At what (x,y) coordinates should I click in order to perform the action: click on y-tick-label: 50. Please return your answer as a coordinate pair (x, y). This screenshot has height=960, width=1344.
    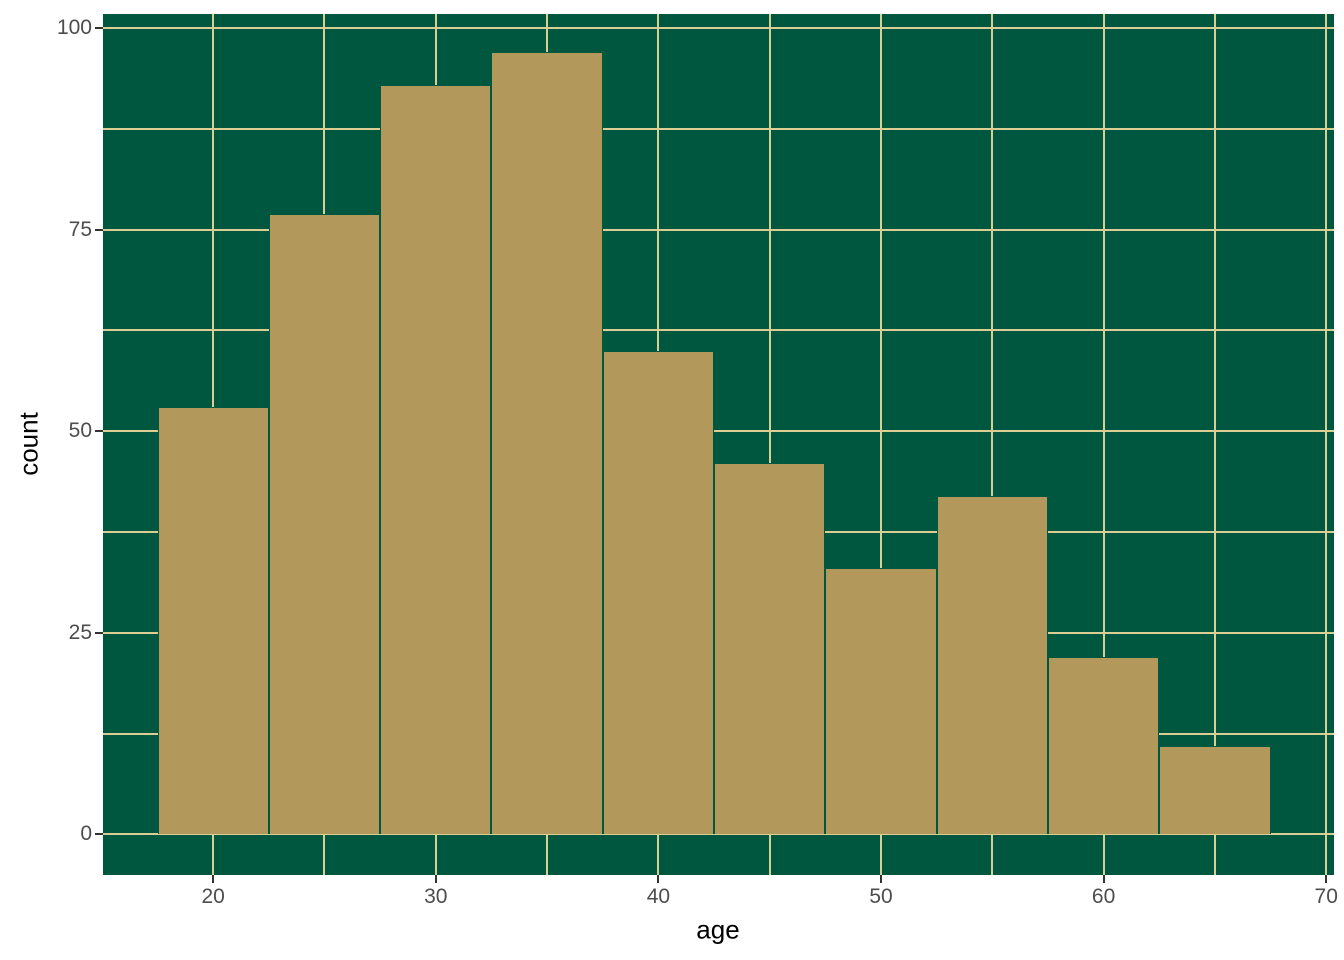
    Looking at the image, I should click on (80, 431).